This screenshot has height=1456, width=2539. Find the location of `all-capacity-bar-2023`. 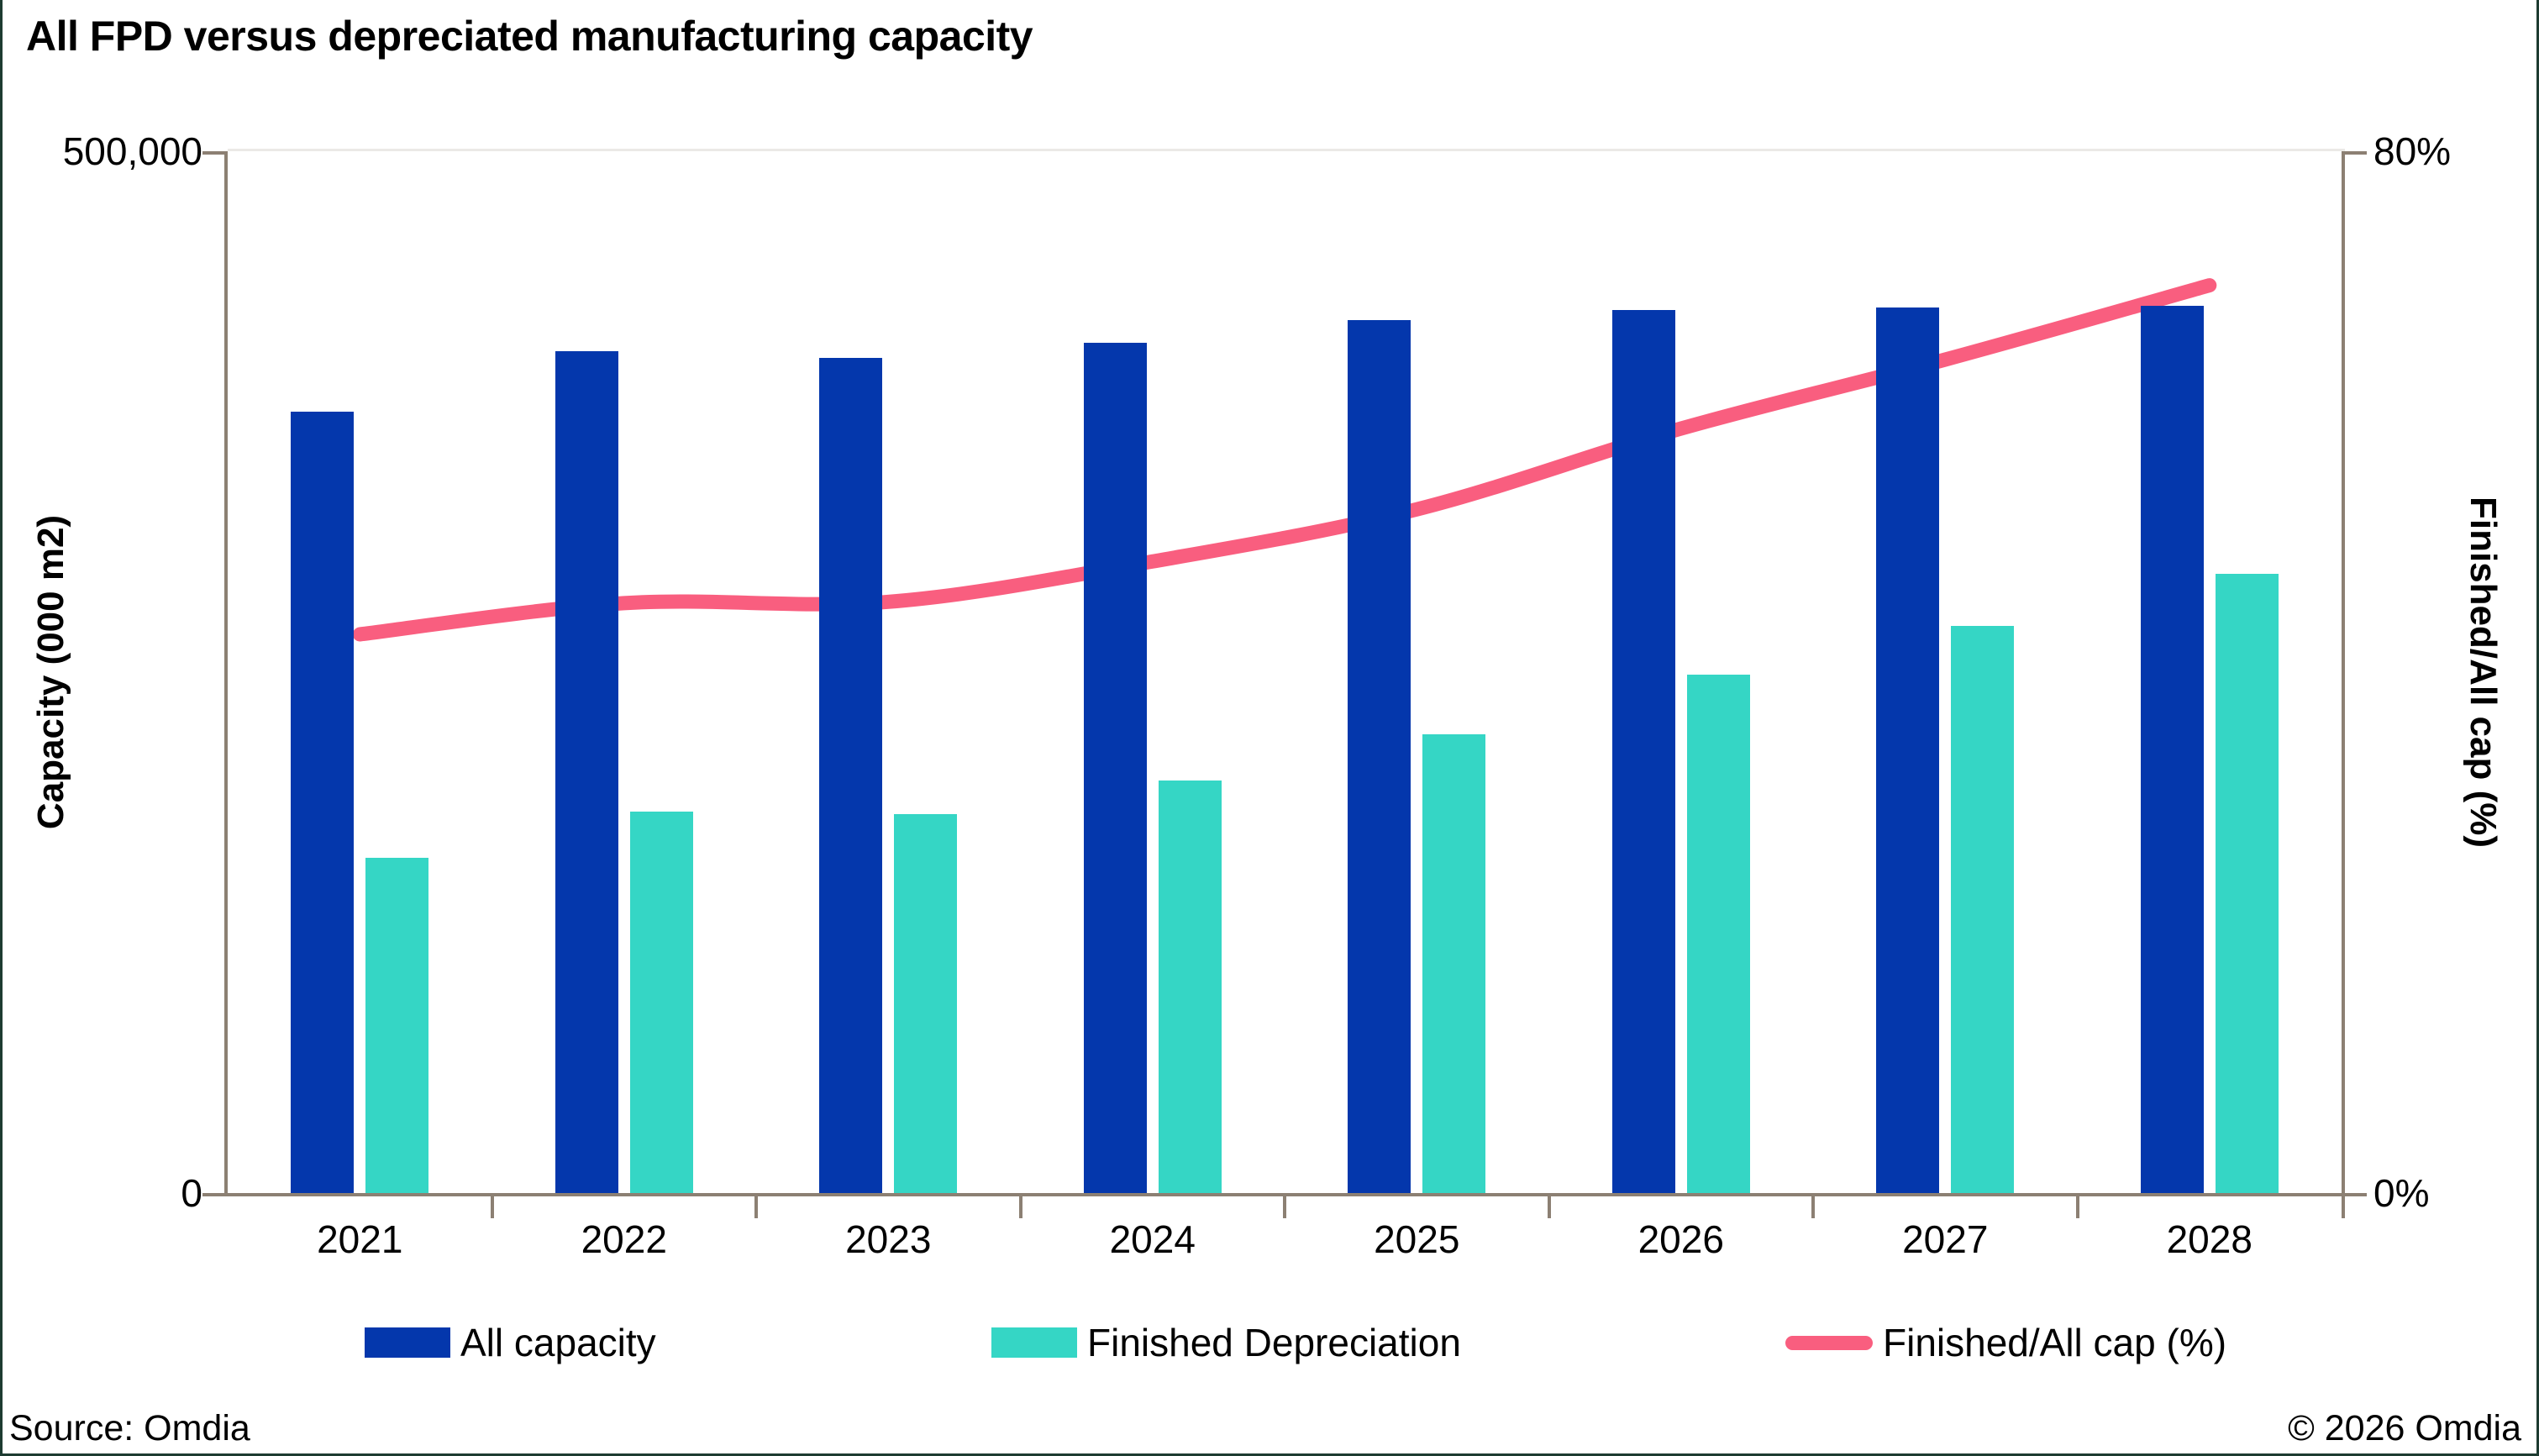

all-capacity-bar-2023 is located at coordinates (851, 775).